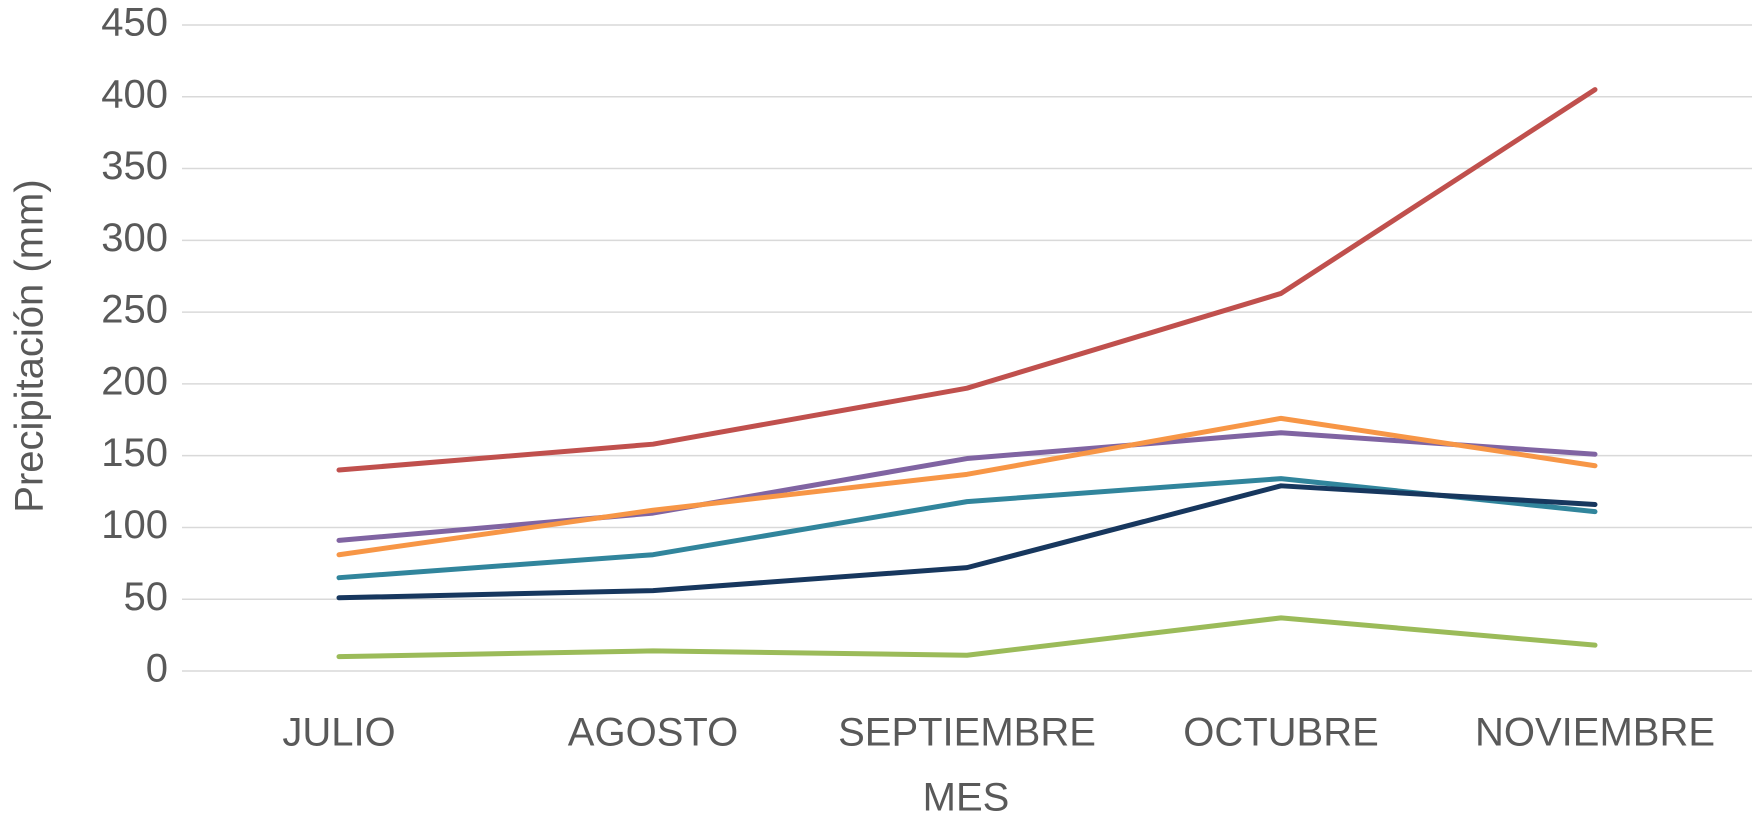  I want to click on y-tick-label: 100, so click(134, 525).